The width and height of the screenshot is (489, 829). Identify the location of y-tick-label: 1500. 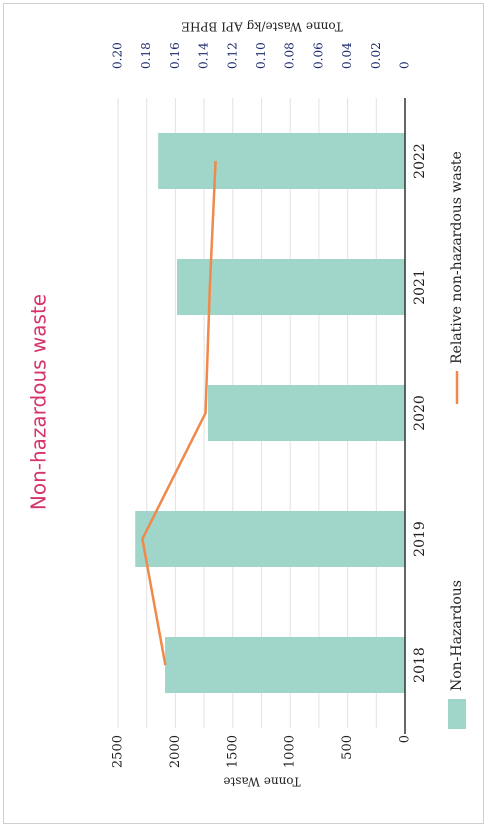
(232, 751).